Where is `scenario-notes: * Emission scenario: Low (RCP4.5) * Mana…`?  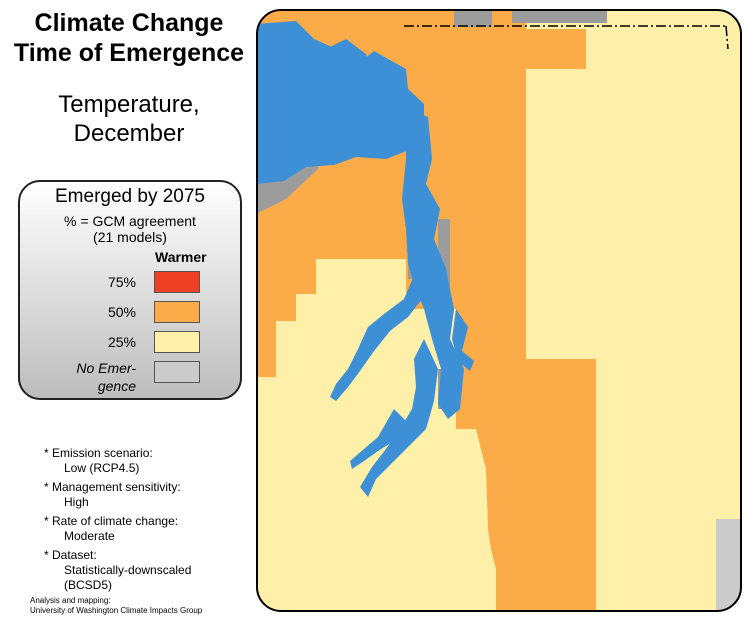 scenario-notes: * Emission scenario: Low (RCP4.5) * Mana… is located at coordinates (150, 521).